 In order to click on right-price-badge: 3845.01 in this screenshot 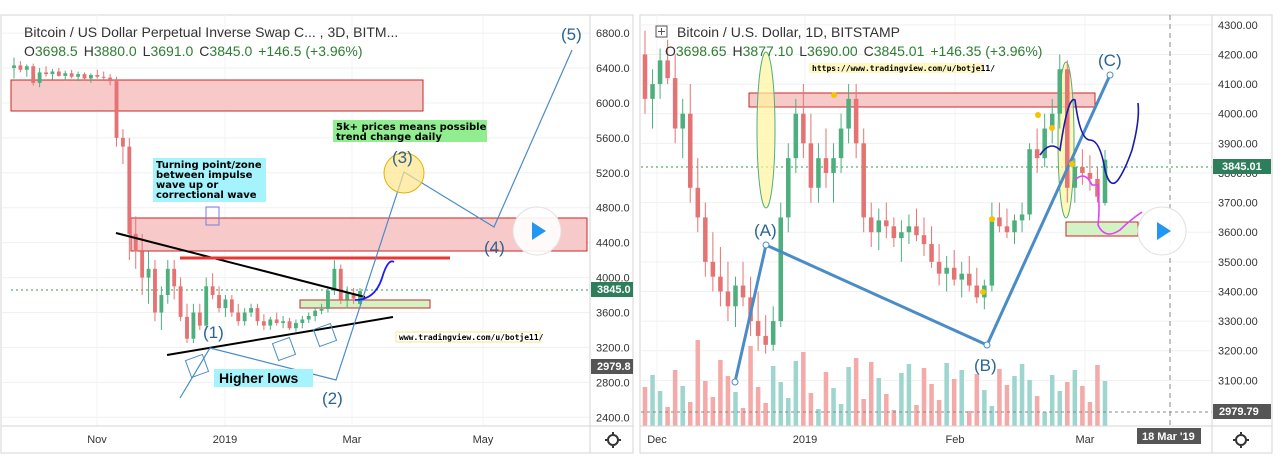, I will do `click(1242, 167)`.